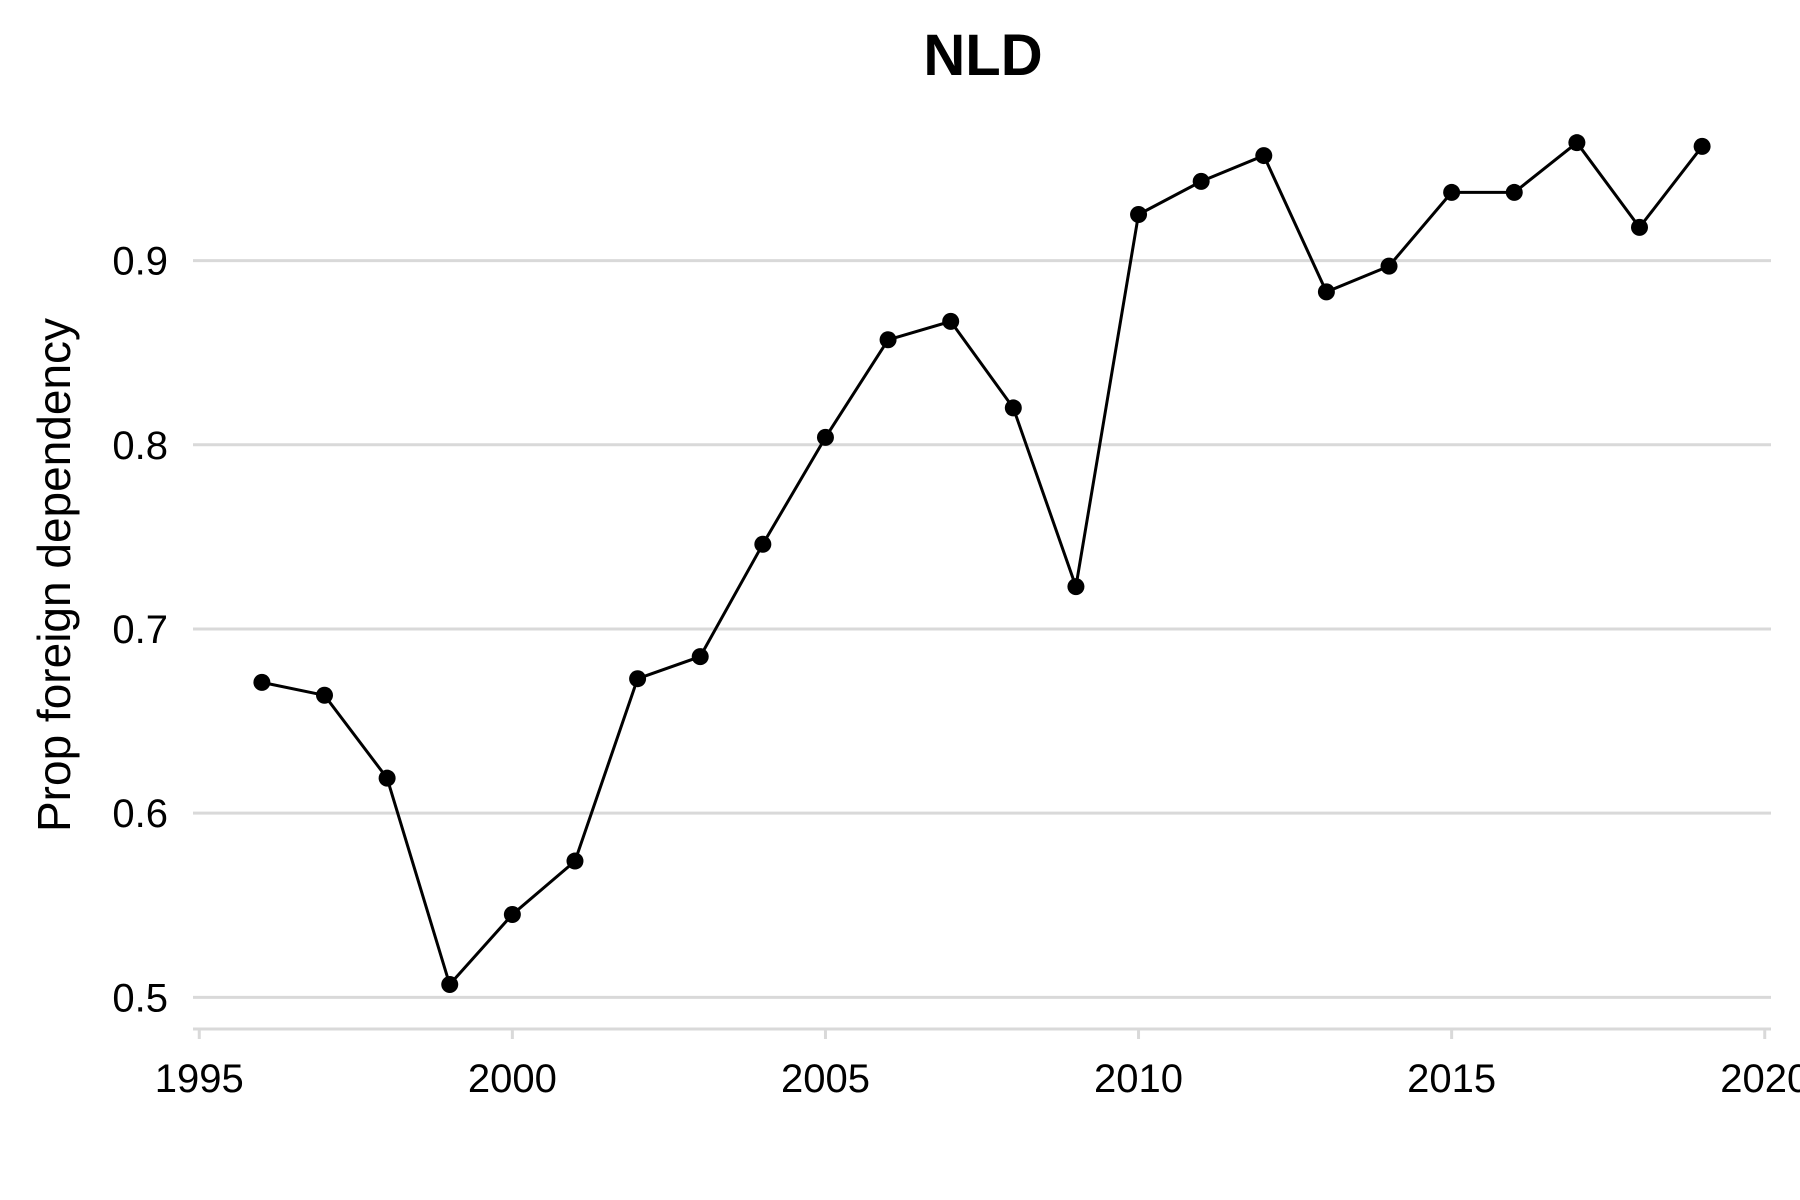 The image size is (1800, 1200). Describe the element at coordinates (982, 1033) in the screenshot. I see `x-axis` at that location.